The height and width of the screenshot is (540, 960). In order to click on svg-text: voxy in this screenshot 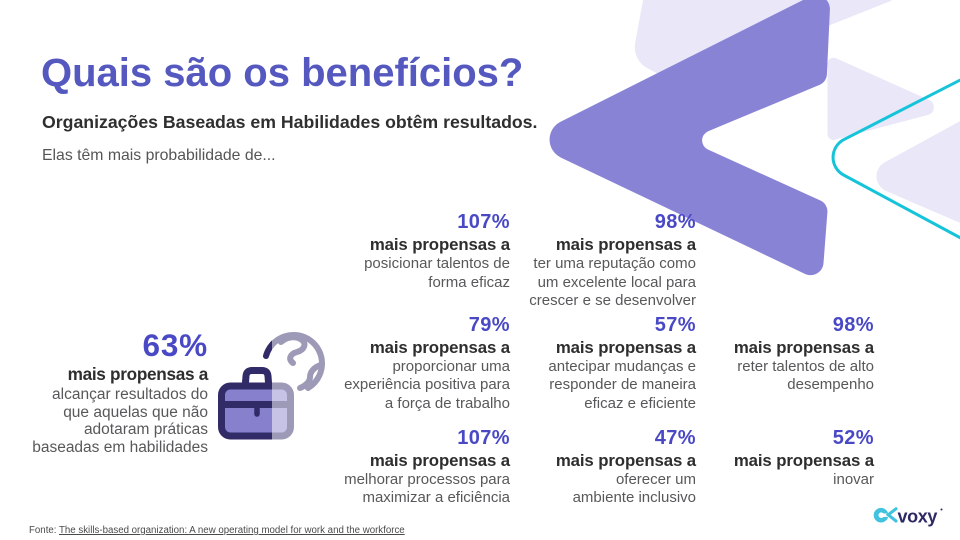, I will do `click(918, 517)`.